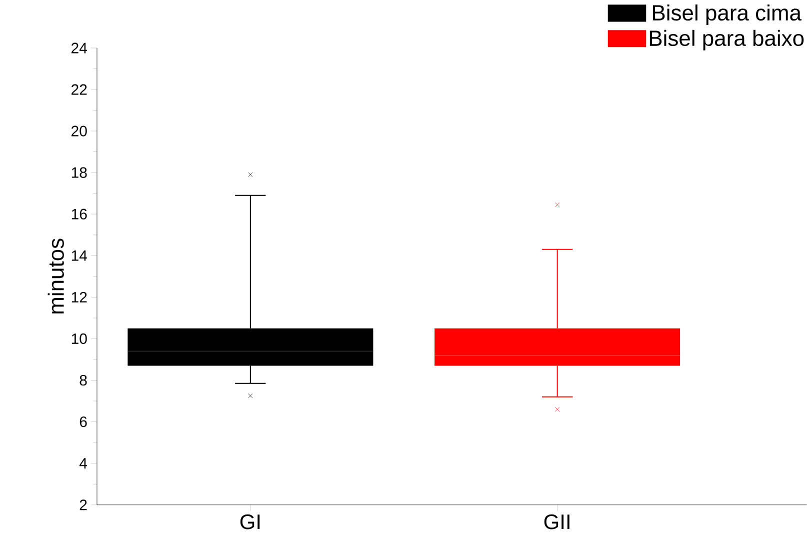  I want to click on y-tick-label: 12, so click(79, 297).